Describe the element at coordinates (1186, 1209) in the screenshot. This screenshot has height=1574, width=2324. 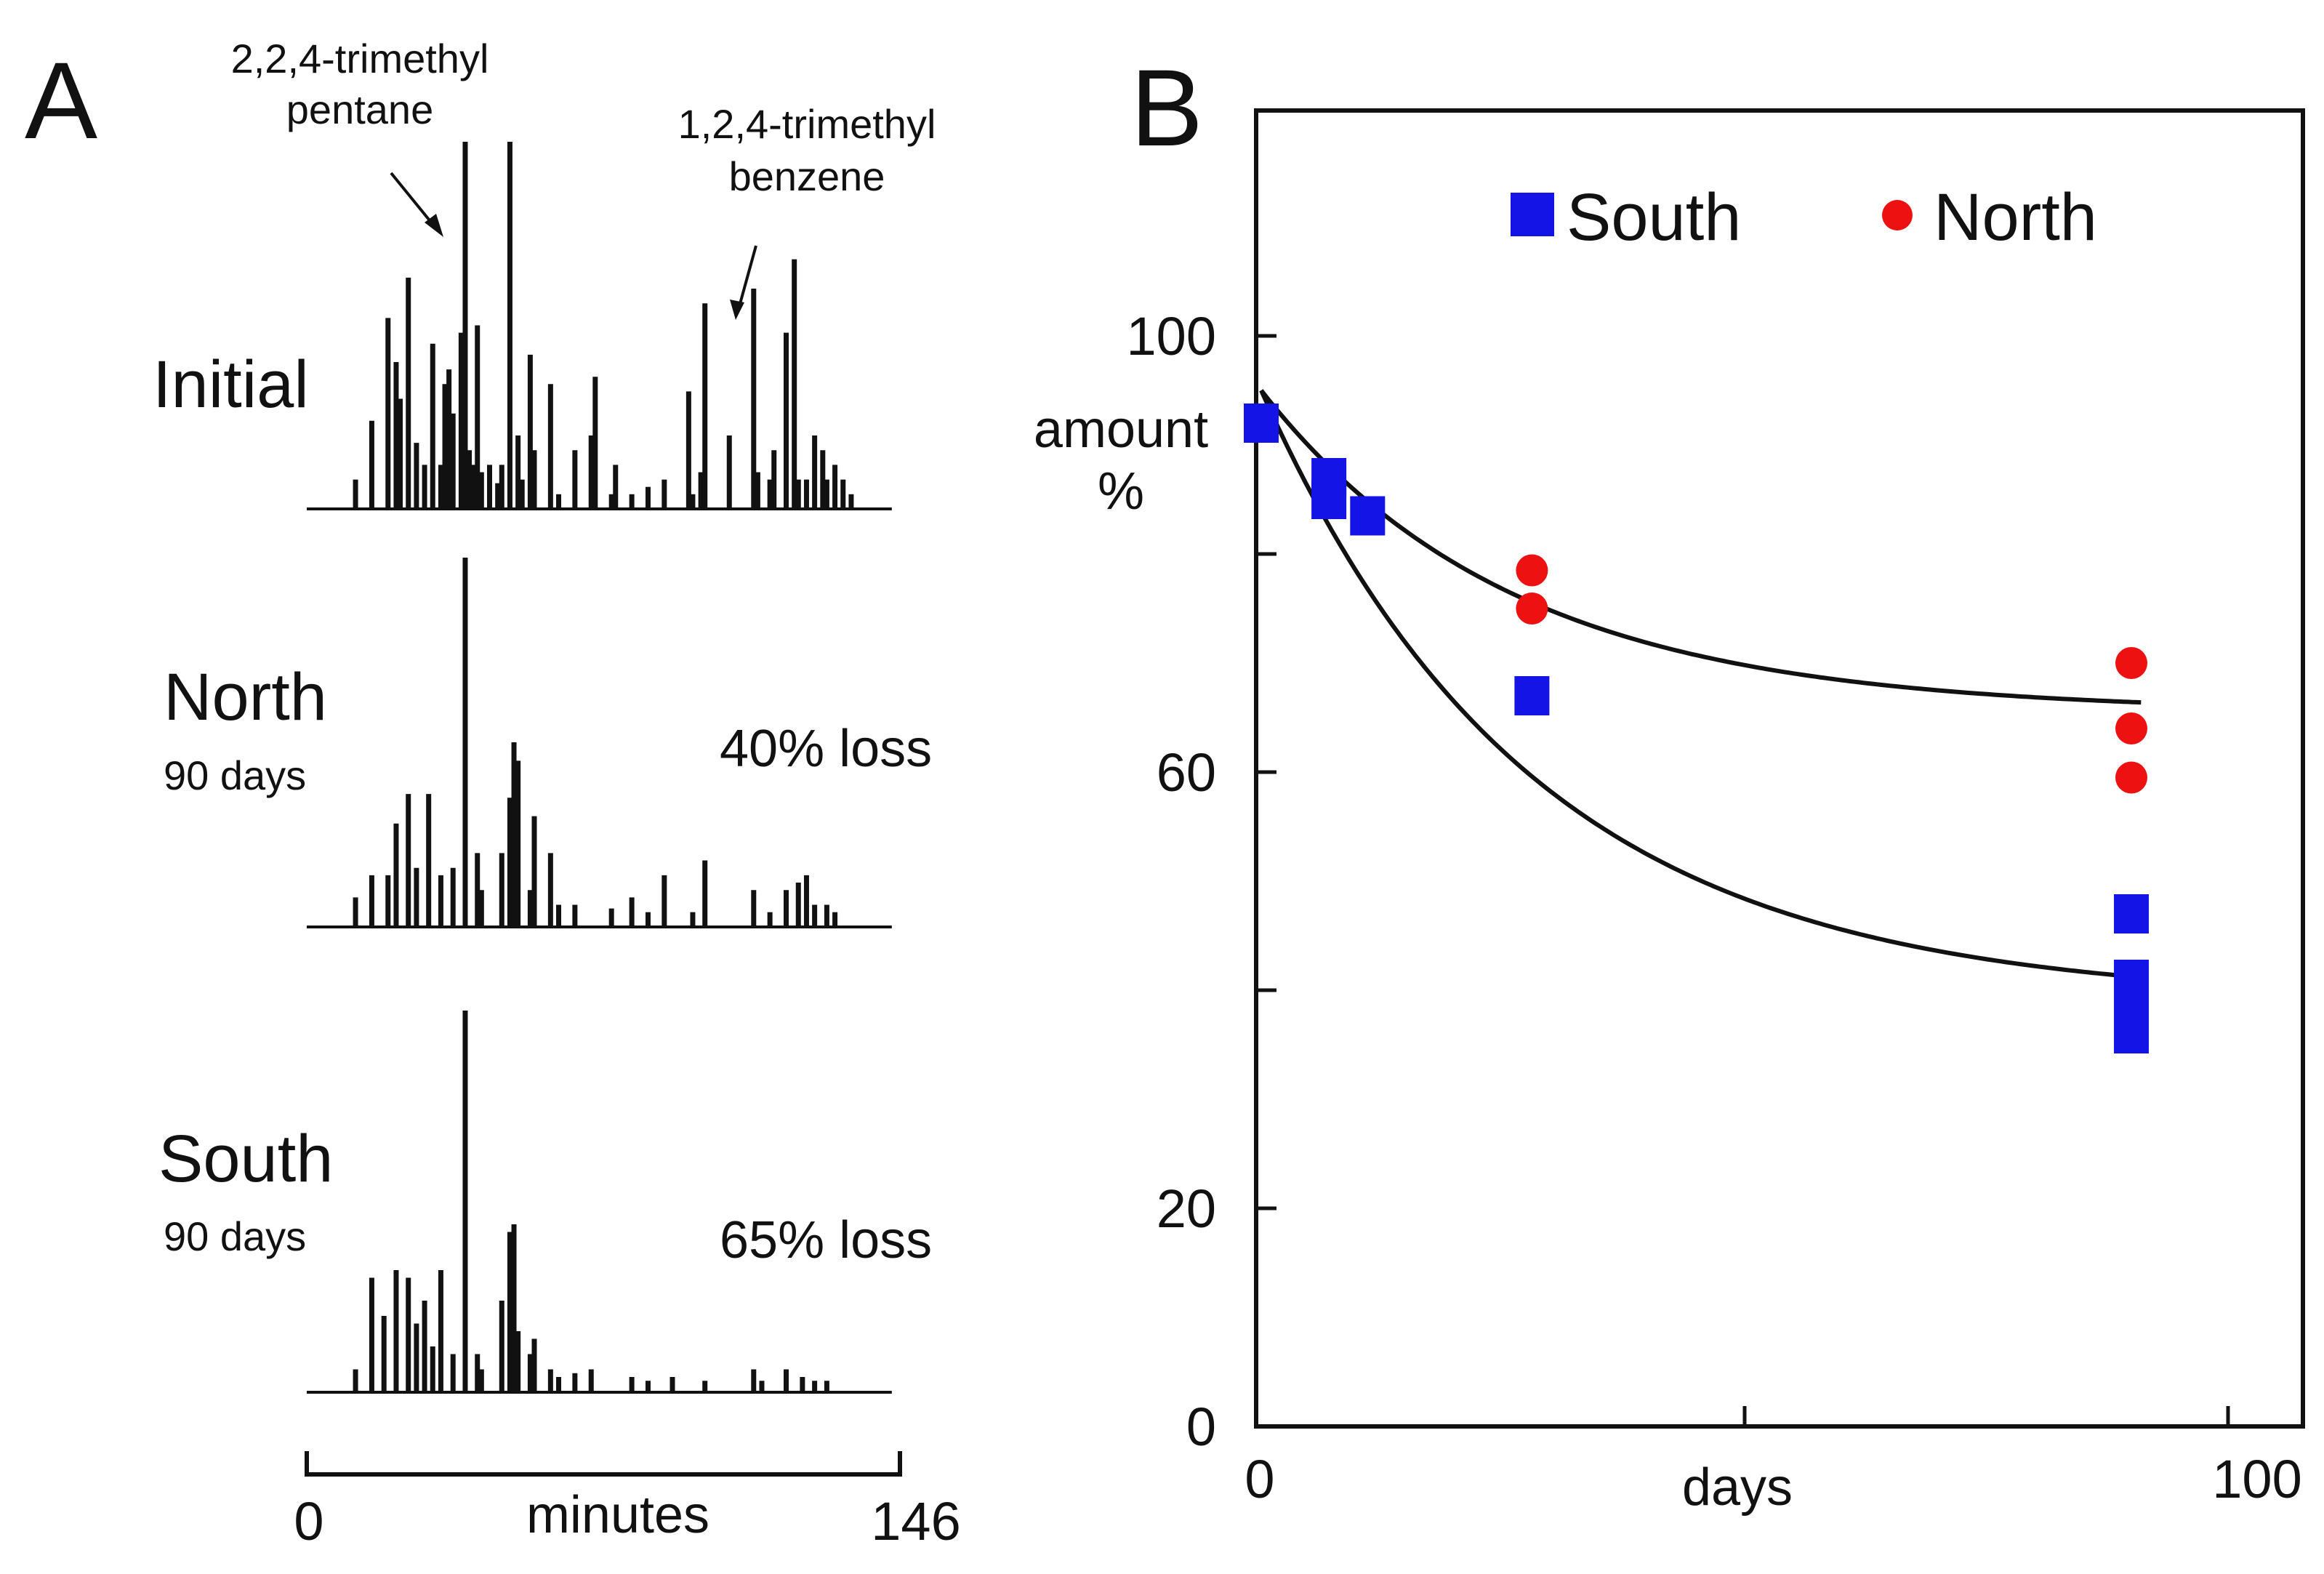
I see `y-tick-label: 20` at that location.